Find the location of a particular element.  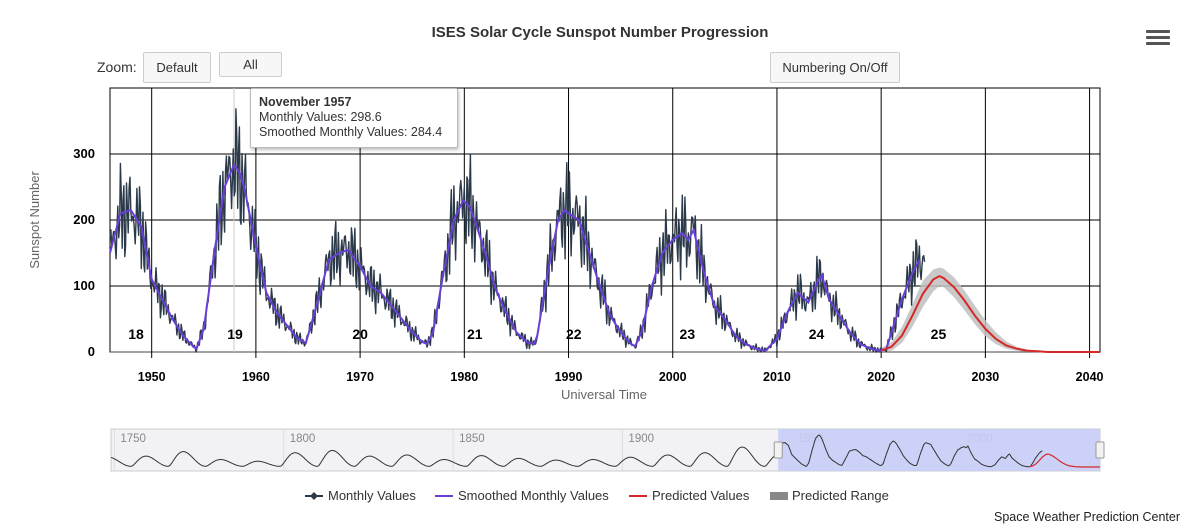

tooltip-smoothed: Smoothed Monthly Values: 284.4 is located at coordinates (351, 132).